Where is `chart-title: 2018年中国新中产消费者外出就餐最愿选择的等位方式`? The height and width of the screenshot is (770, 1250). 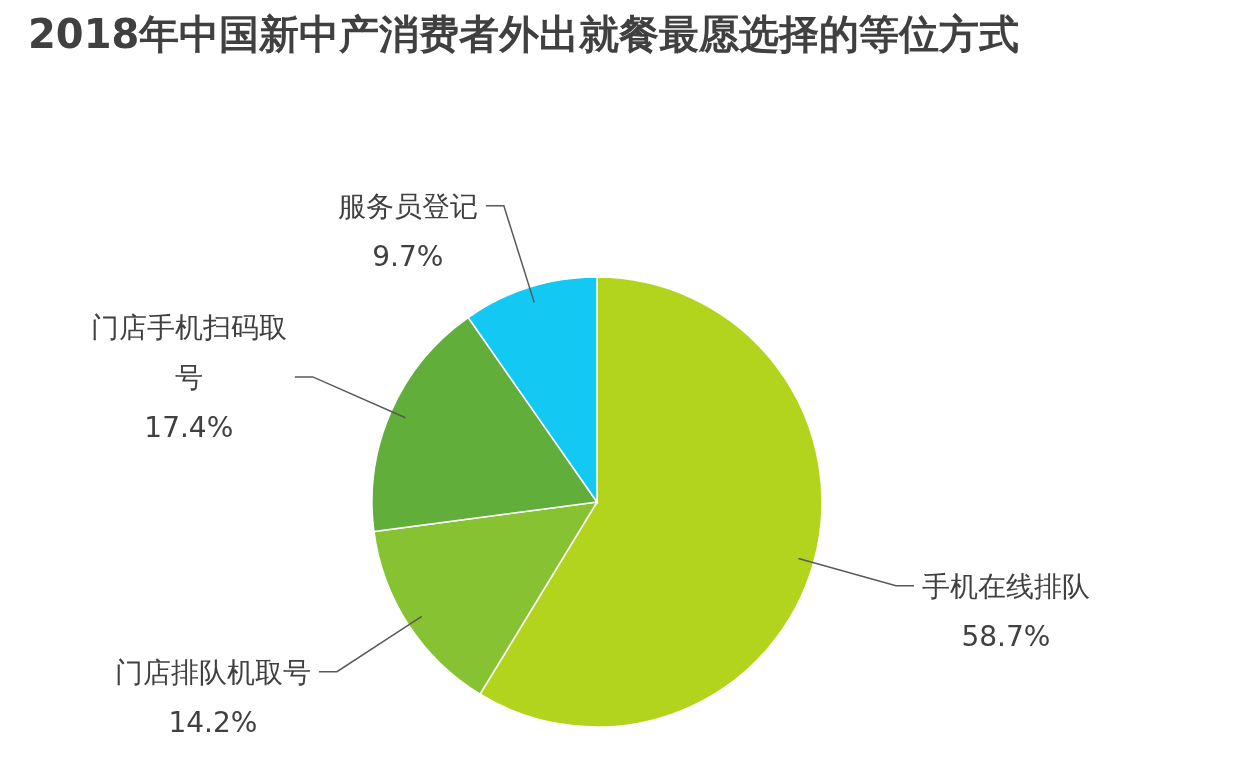
chart-title: 2018年中国新中产消费者外出就餐最愿选择的等位方式 is located at coordinates (524, 34).